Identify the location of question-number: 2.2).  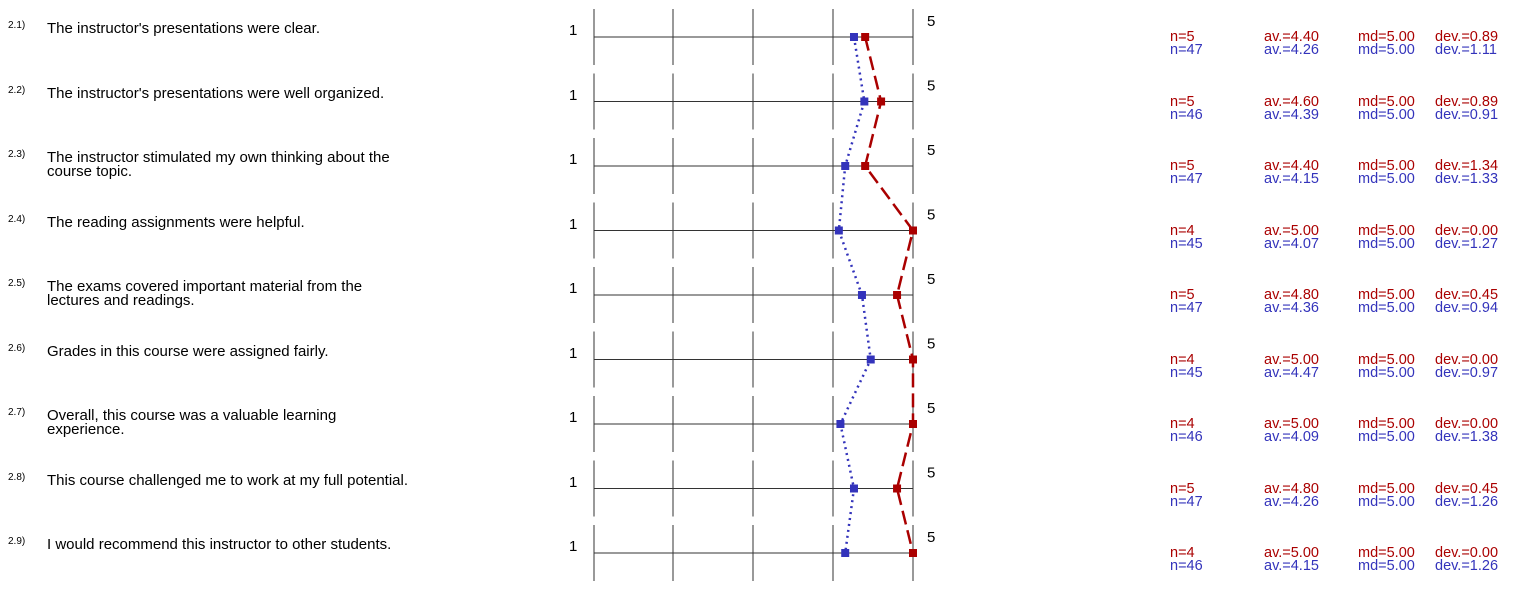
(17, 90).